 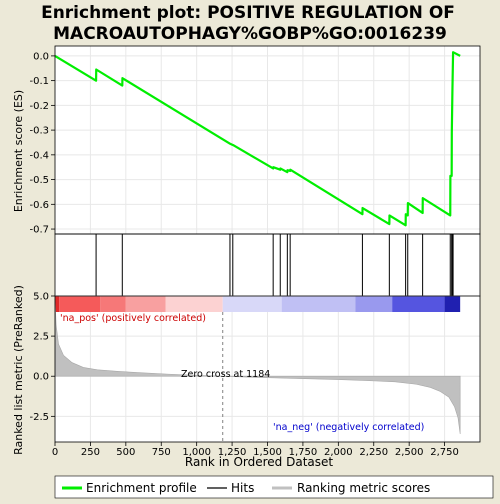 What do you see at coordinates (338, 452) in the screenshot?
I see `xtick-label: 2,000` at bounding box center [338, 452].